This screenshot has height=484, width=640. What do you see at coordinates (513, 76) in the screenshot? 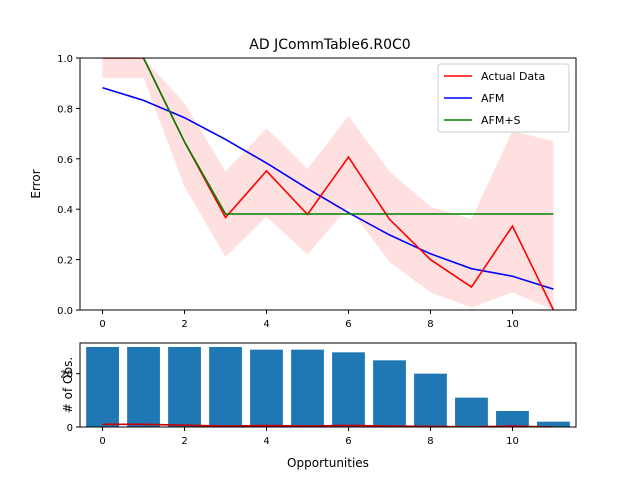
I see `legend-label: Actual Data` at bounding box center [513, 76].